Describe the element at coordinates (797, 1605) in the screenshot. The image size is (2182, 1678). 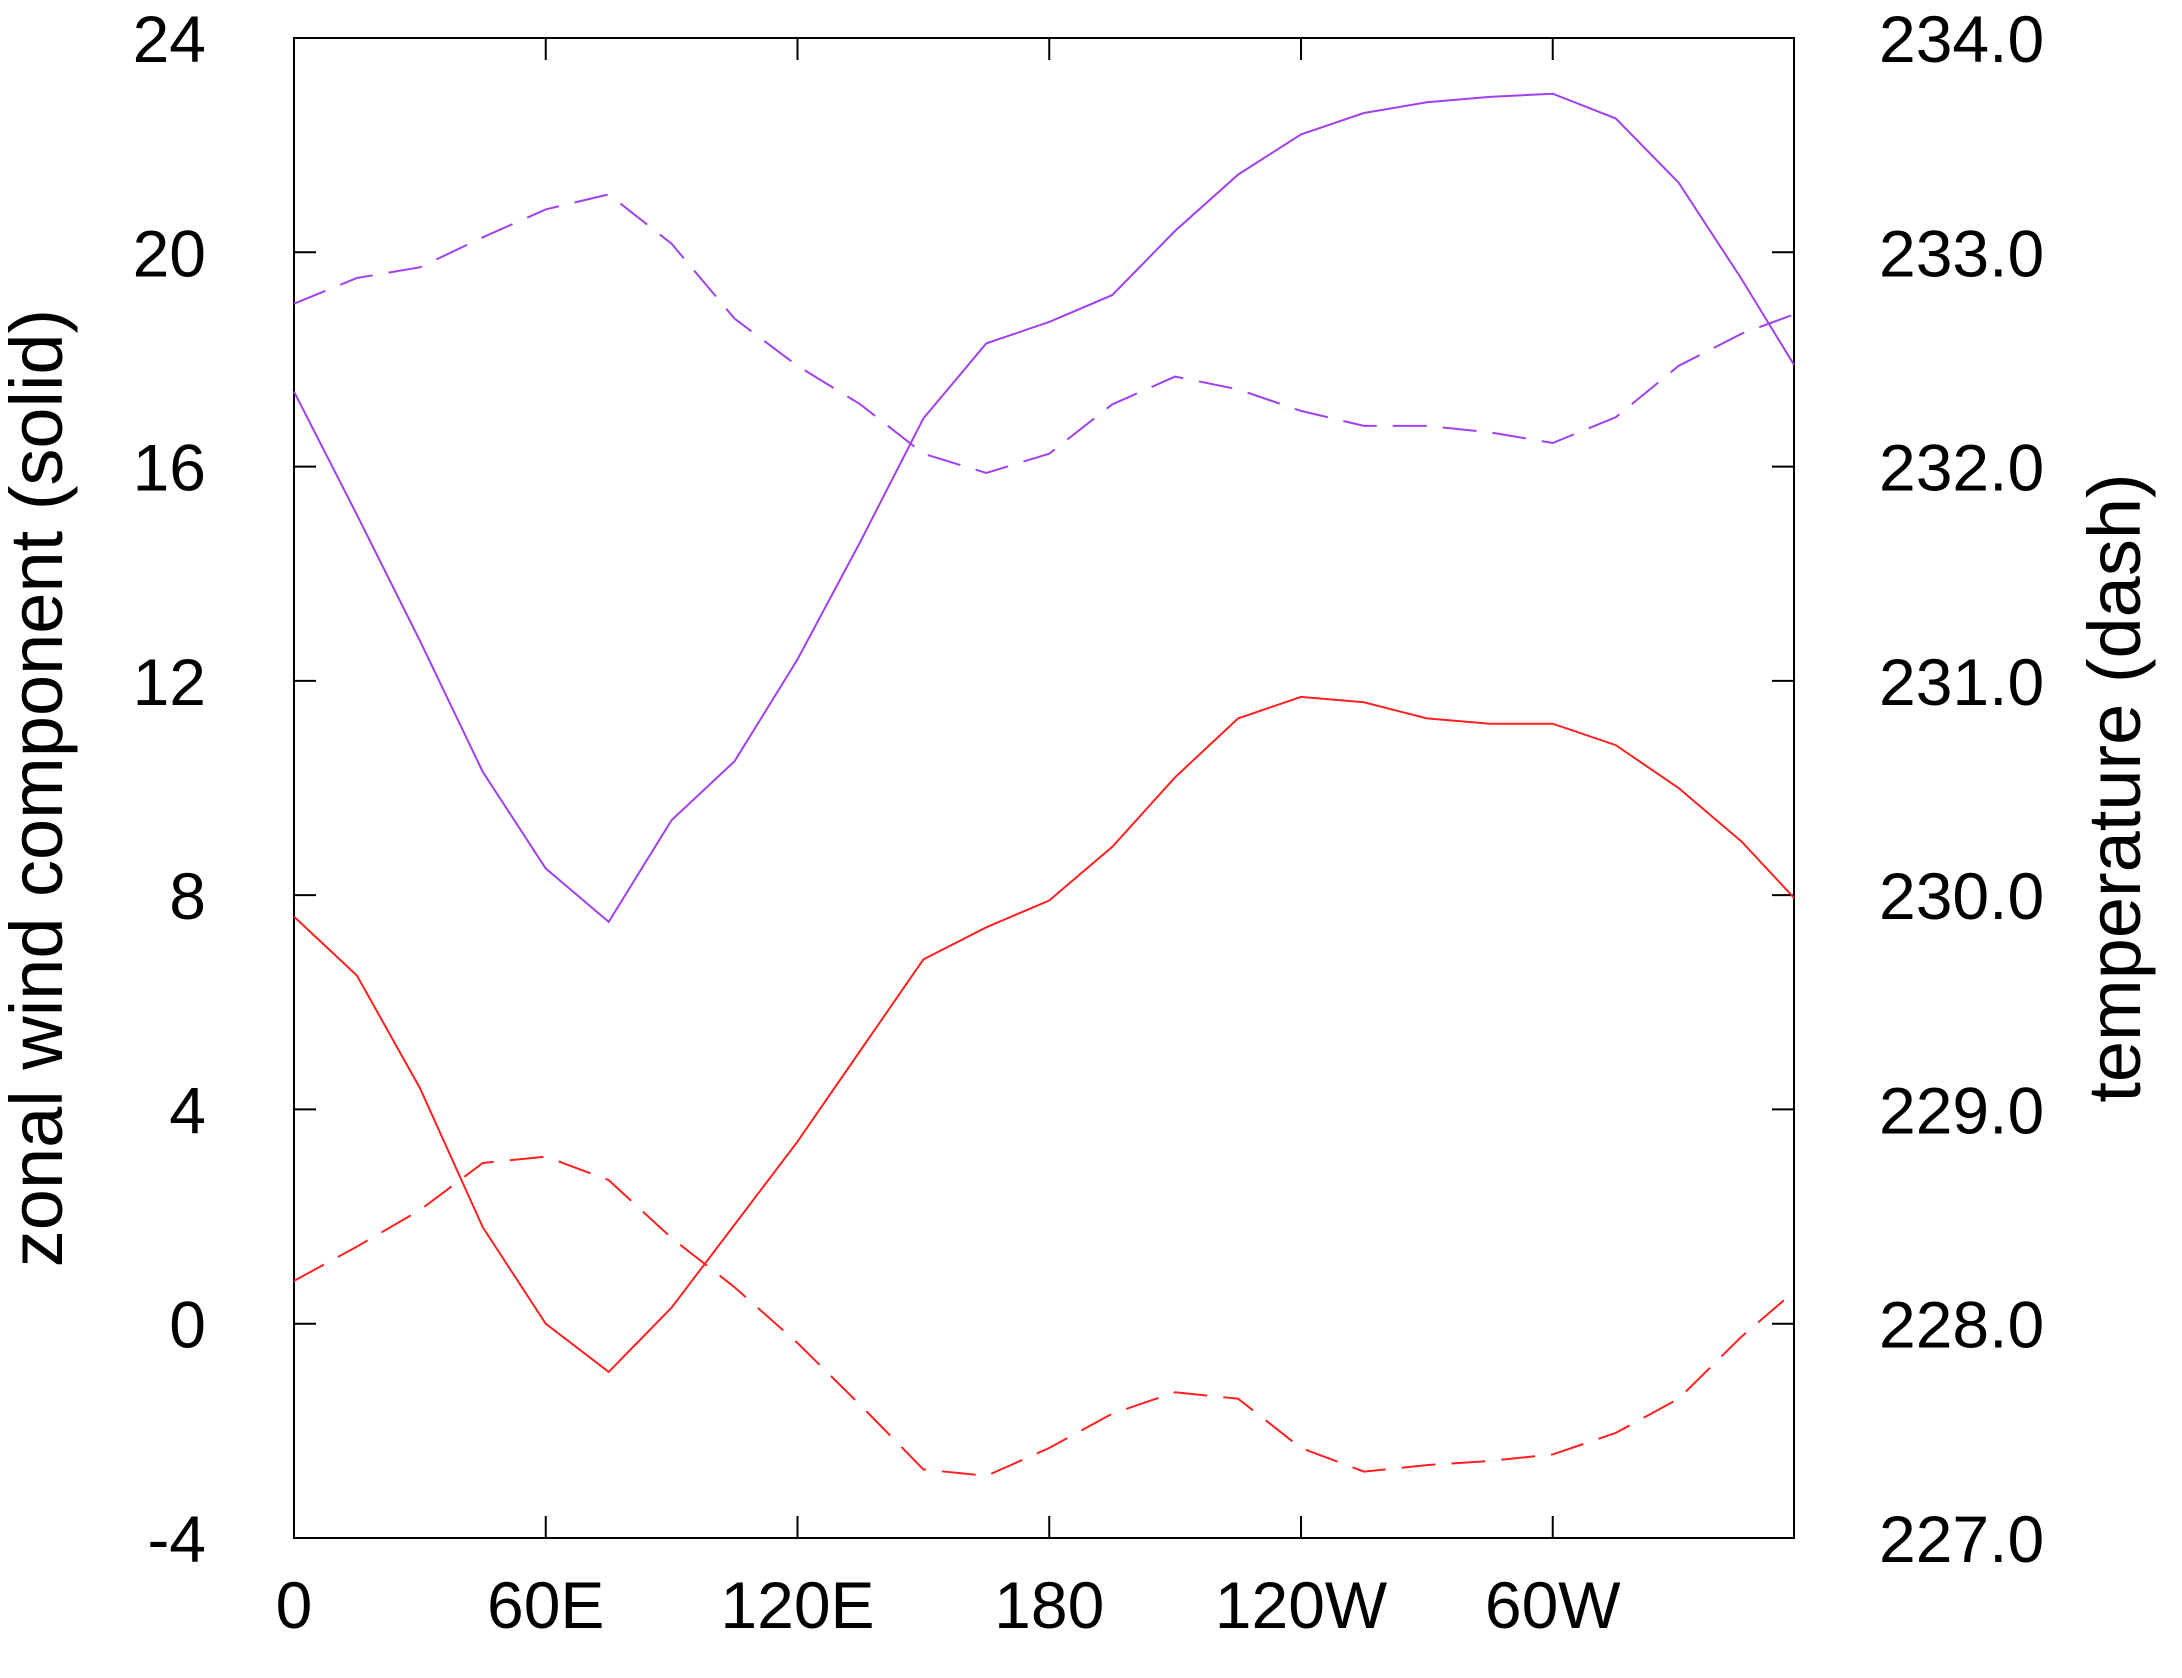
I see `x-tick-label: 120E` at that location.